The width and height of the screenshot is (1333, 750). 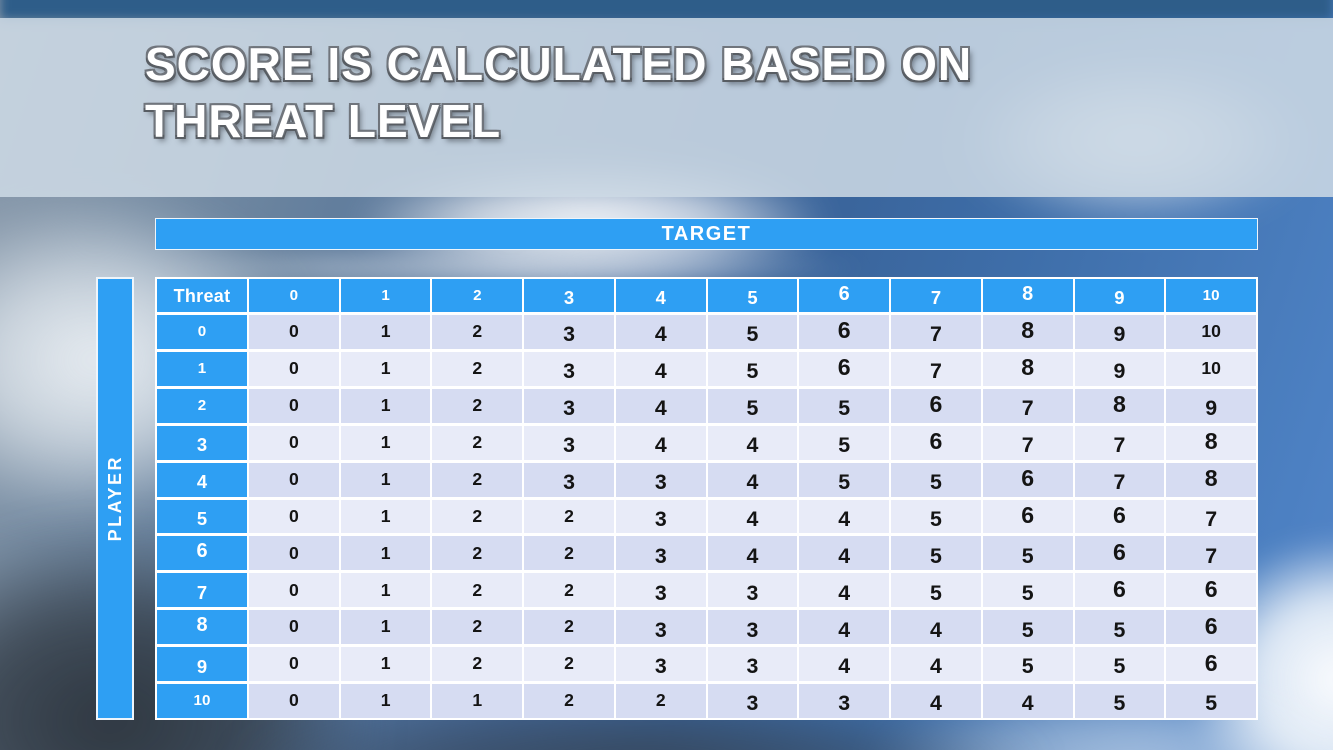 I want to click on col-header-cell-label: 3, so click(x=569, y=298).